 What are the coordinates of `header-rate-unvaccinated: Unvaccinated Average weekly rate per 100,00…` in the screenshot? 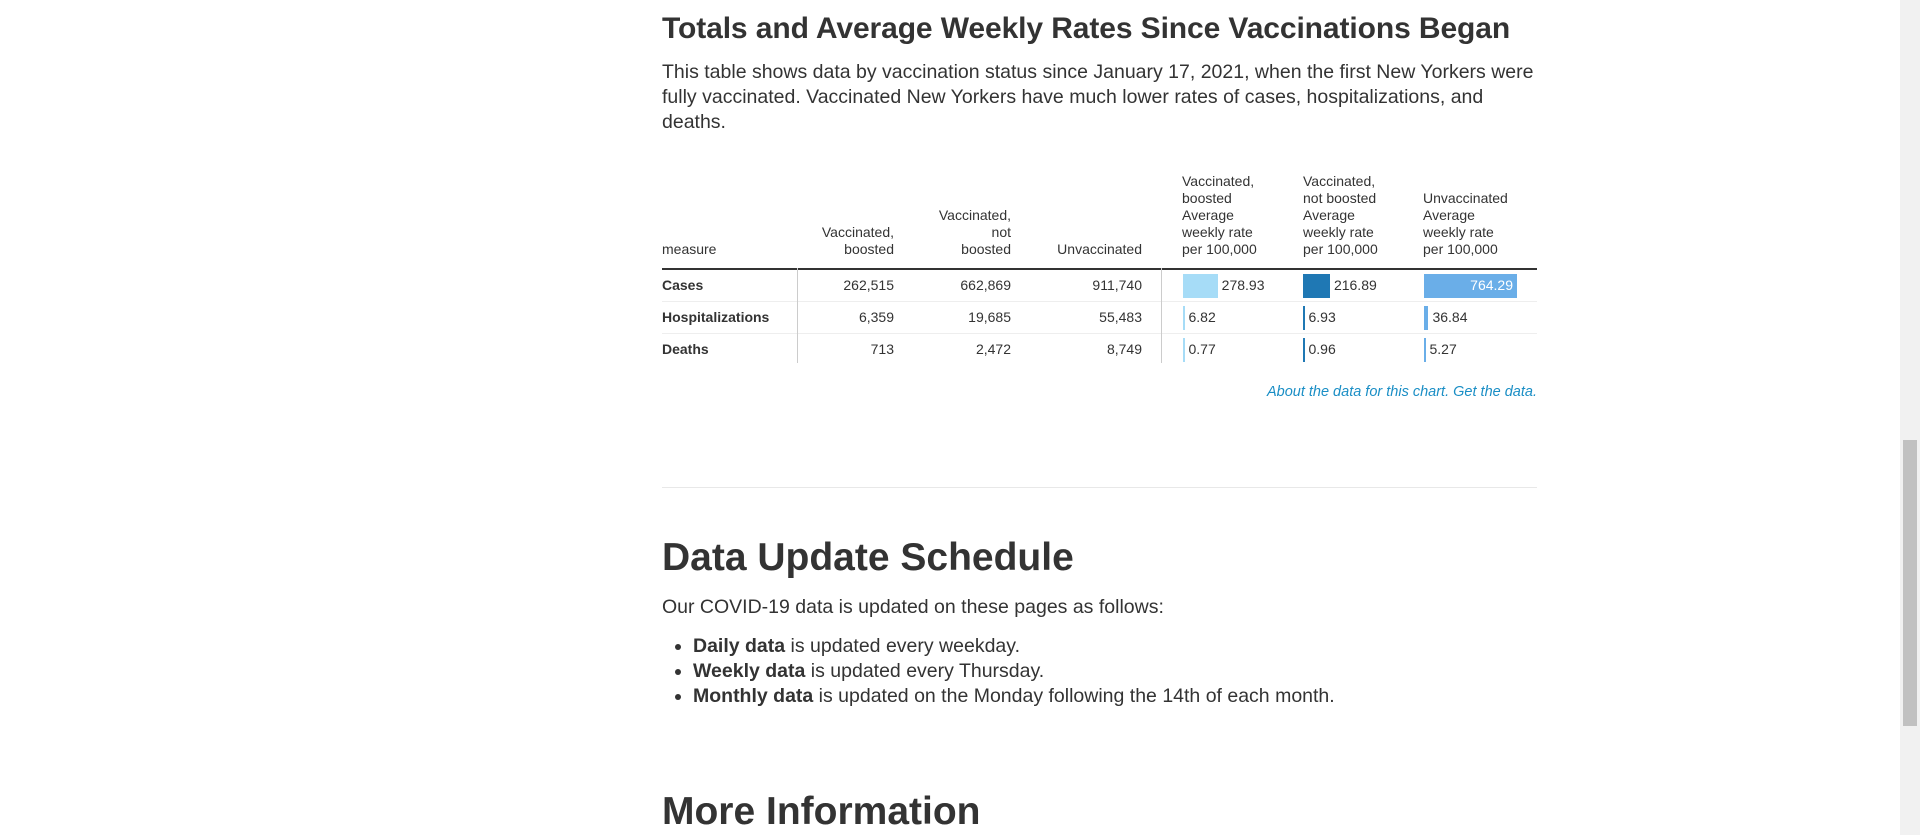 It's located at (1465, 224).